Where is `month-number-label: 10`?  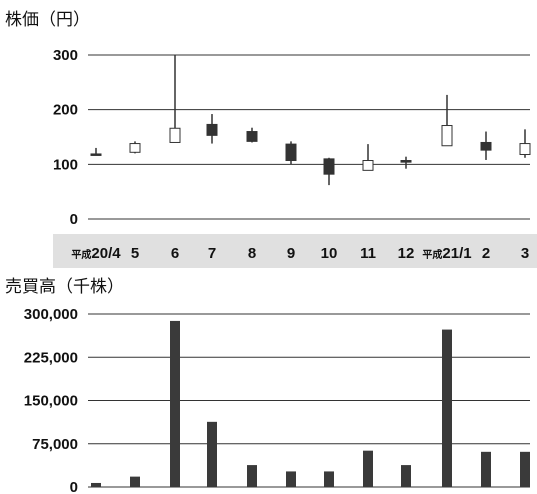 month-number-label: 10 is located at coordinates (329, 253).